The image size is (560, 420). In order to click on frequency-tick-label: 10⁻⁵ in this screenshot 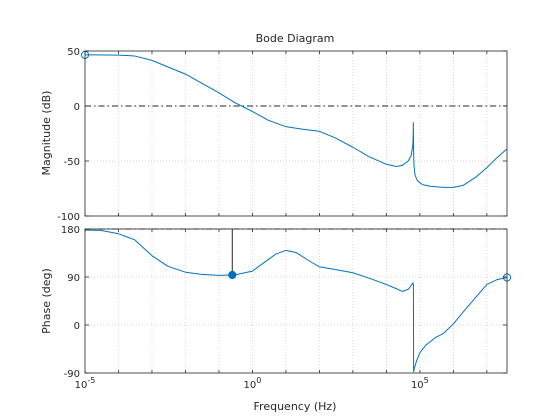, I will do `click(85, 383)`.